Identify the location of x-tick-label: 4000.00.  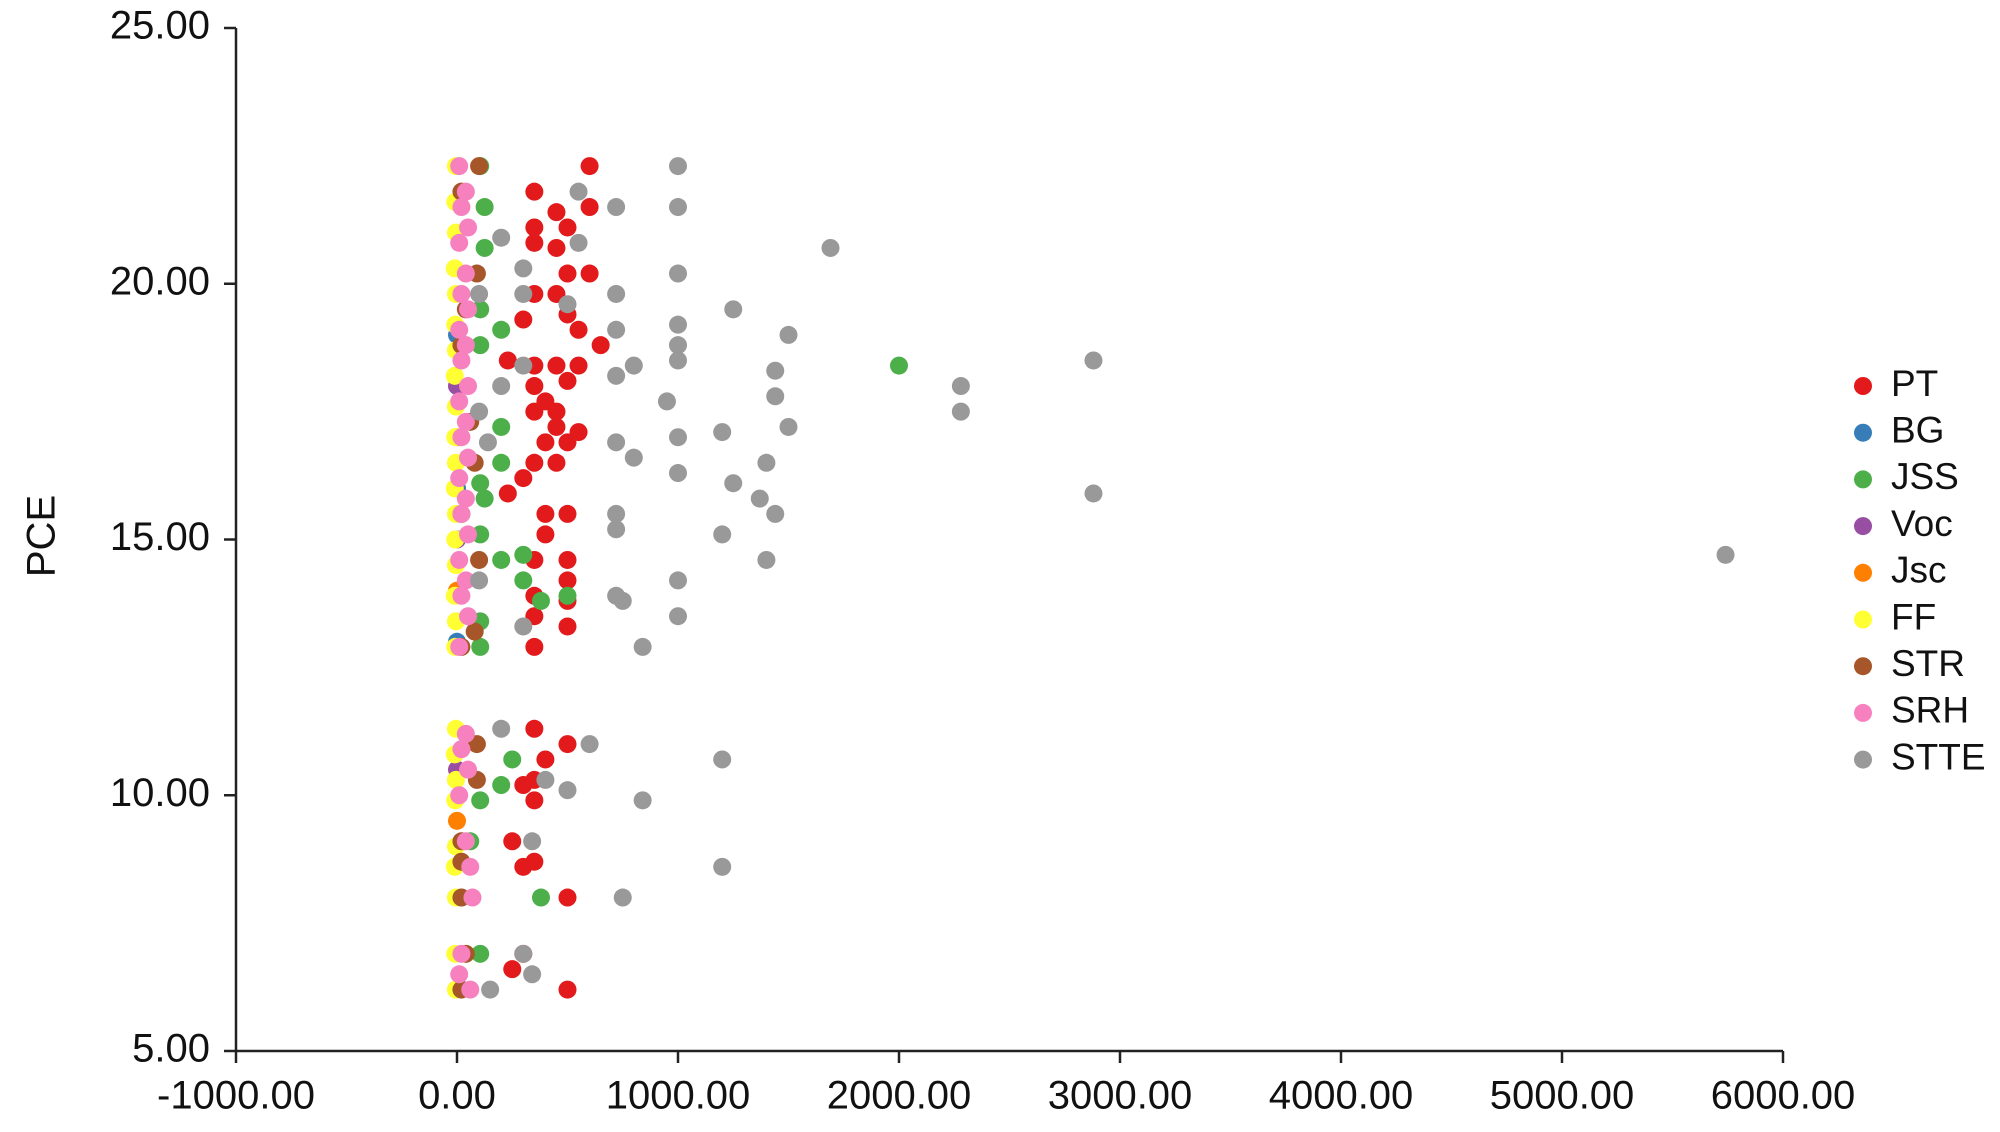
(1341, 1096).